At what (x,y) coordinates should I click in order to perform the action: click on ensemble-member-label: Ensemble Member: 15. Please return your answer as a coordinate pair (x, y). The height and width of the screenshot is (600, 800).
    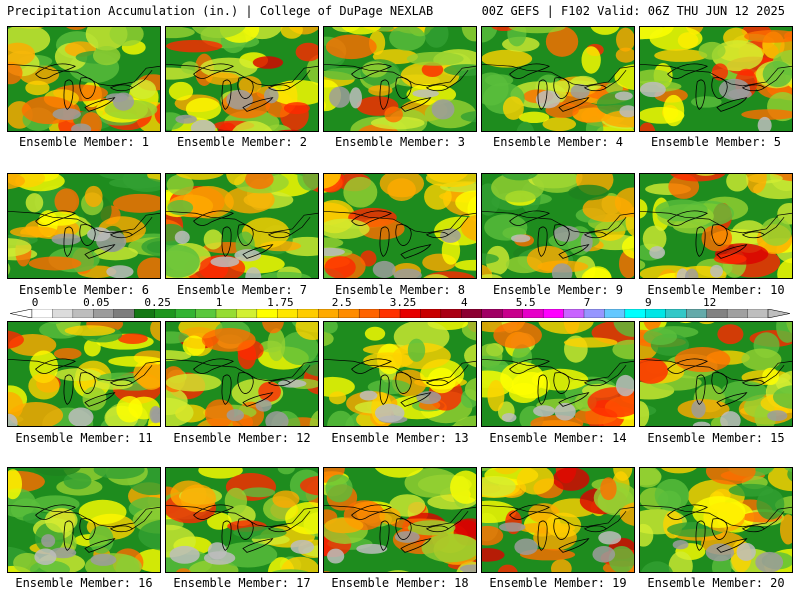
    Looking at the image, I should click on (716, 438).